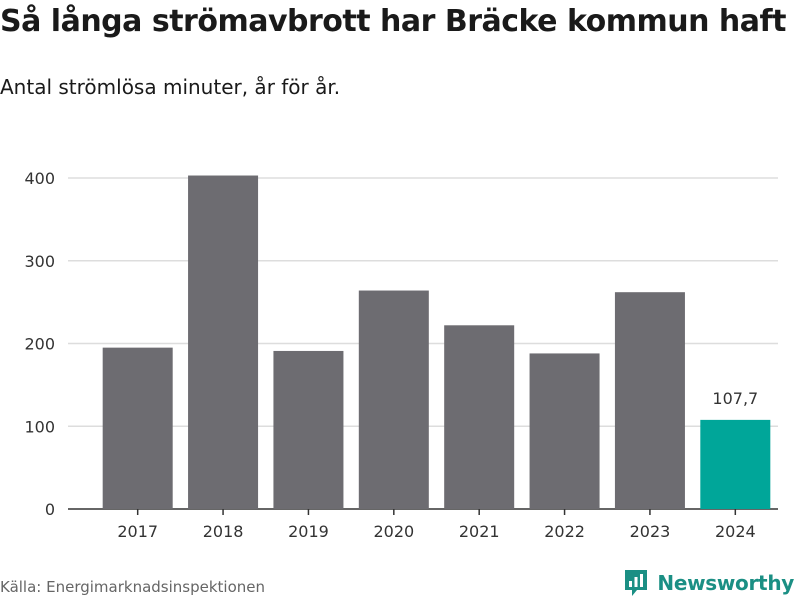 This screenshot has width=800, height=600. I want to click on bar-2020, so click(393, 399).